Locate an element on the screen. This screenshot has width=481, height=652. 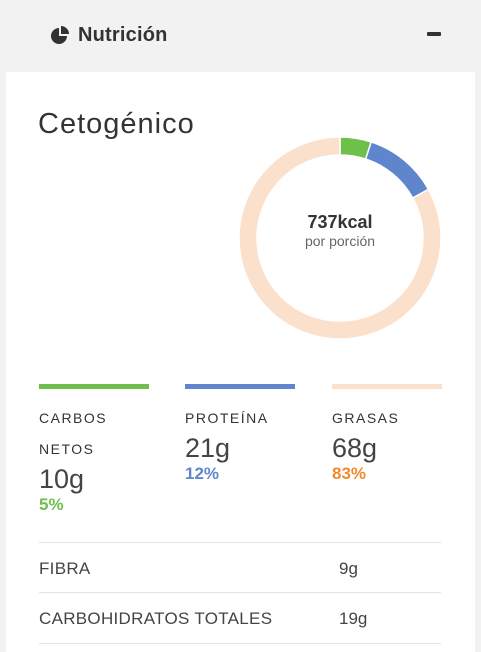
net-carbs-label: CARBOS NETOS is located at coordinates (94, 434).